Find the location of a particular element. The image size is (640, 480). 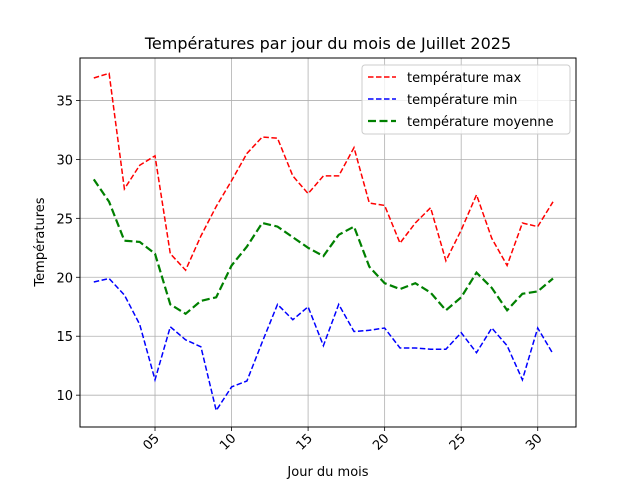

y-tick-label: 25 is located at coordinates (64, 219).